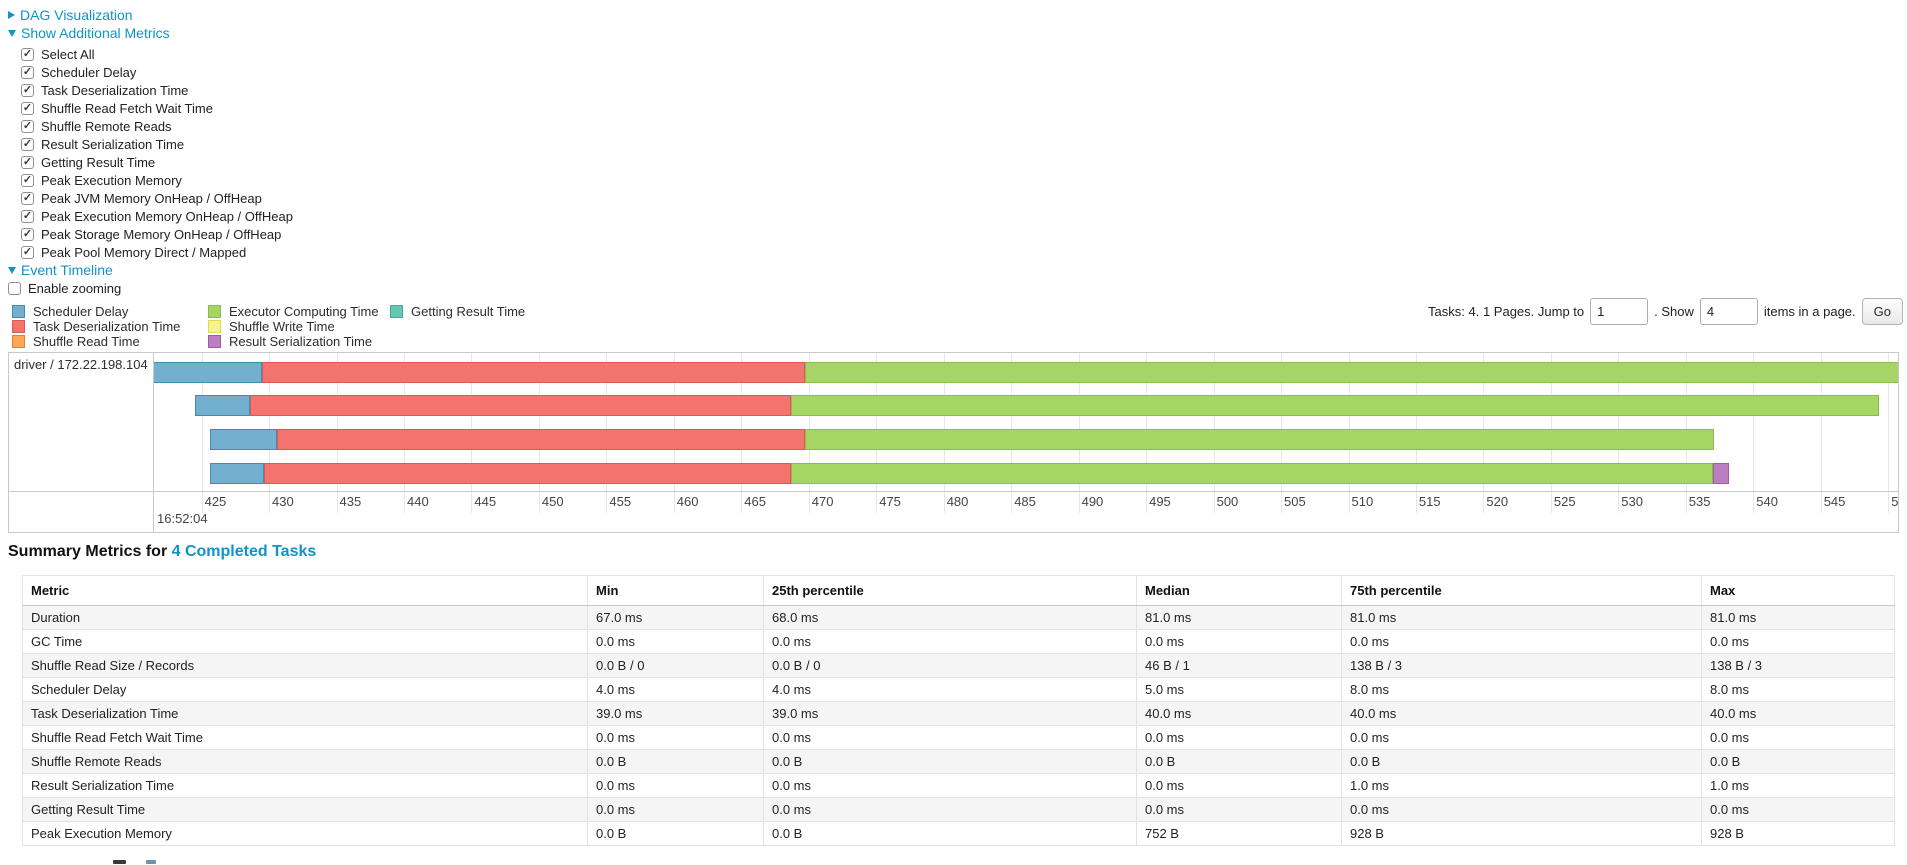 The image size is (1907, 865). I want to click on enable-zooming-row: Enable zooming, so click(64, 288).